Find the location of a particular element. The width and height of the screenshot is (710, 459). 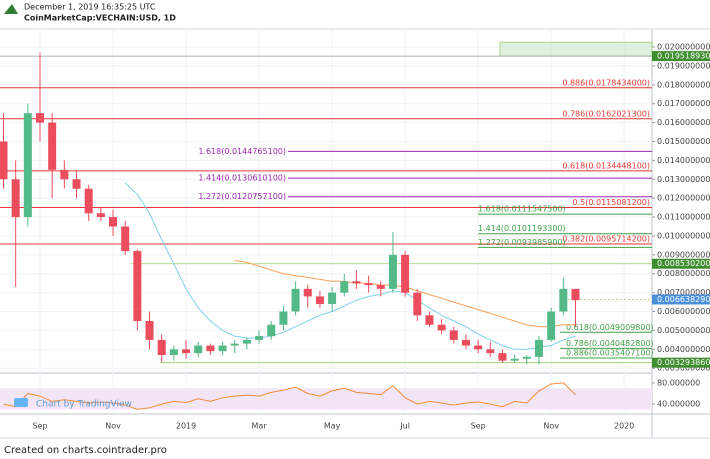

y-tick-label: 0.0060000000 is located at coordinates (683, 311).